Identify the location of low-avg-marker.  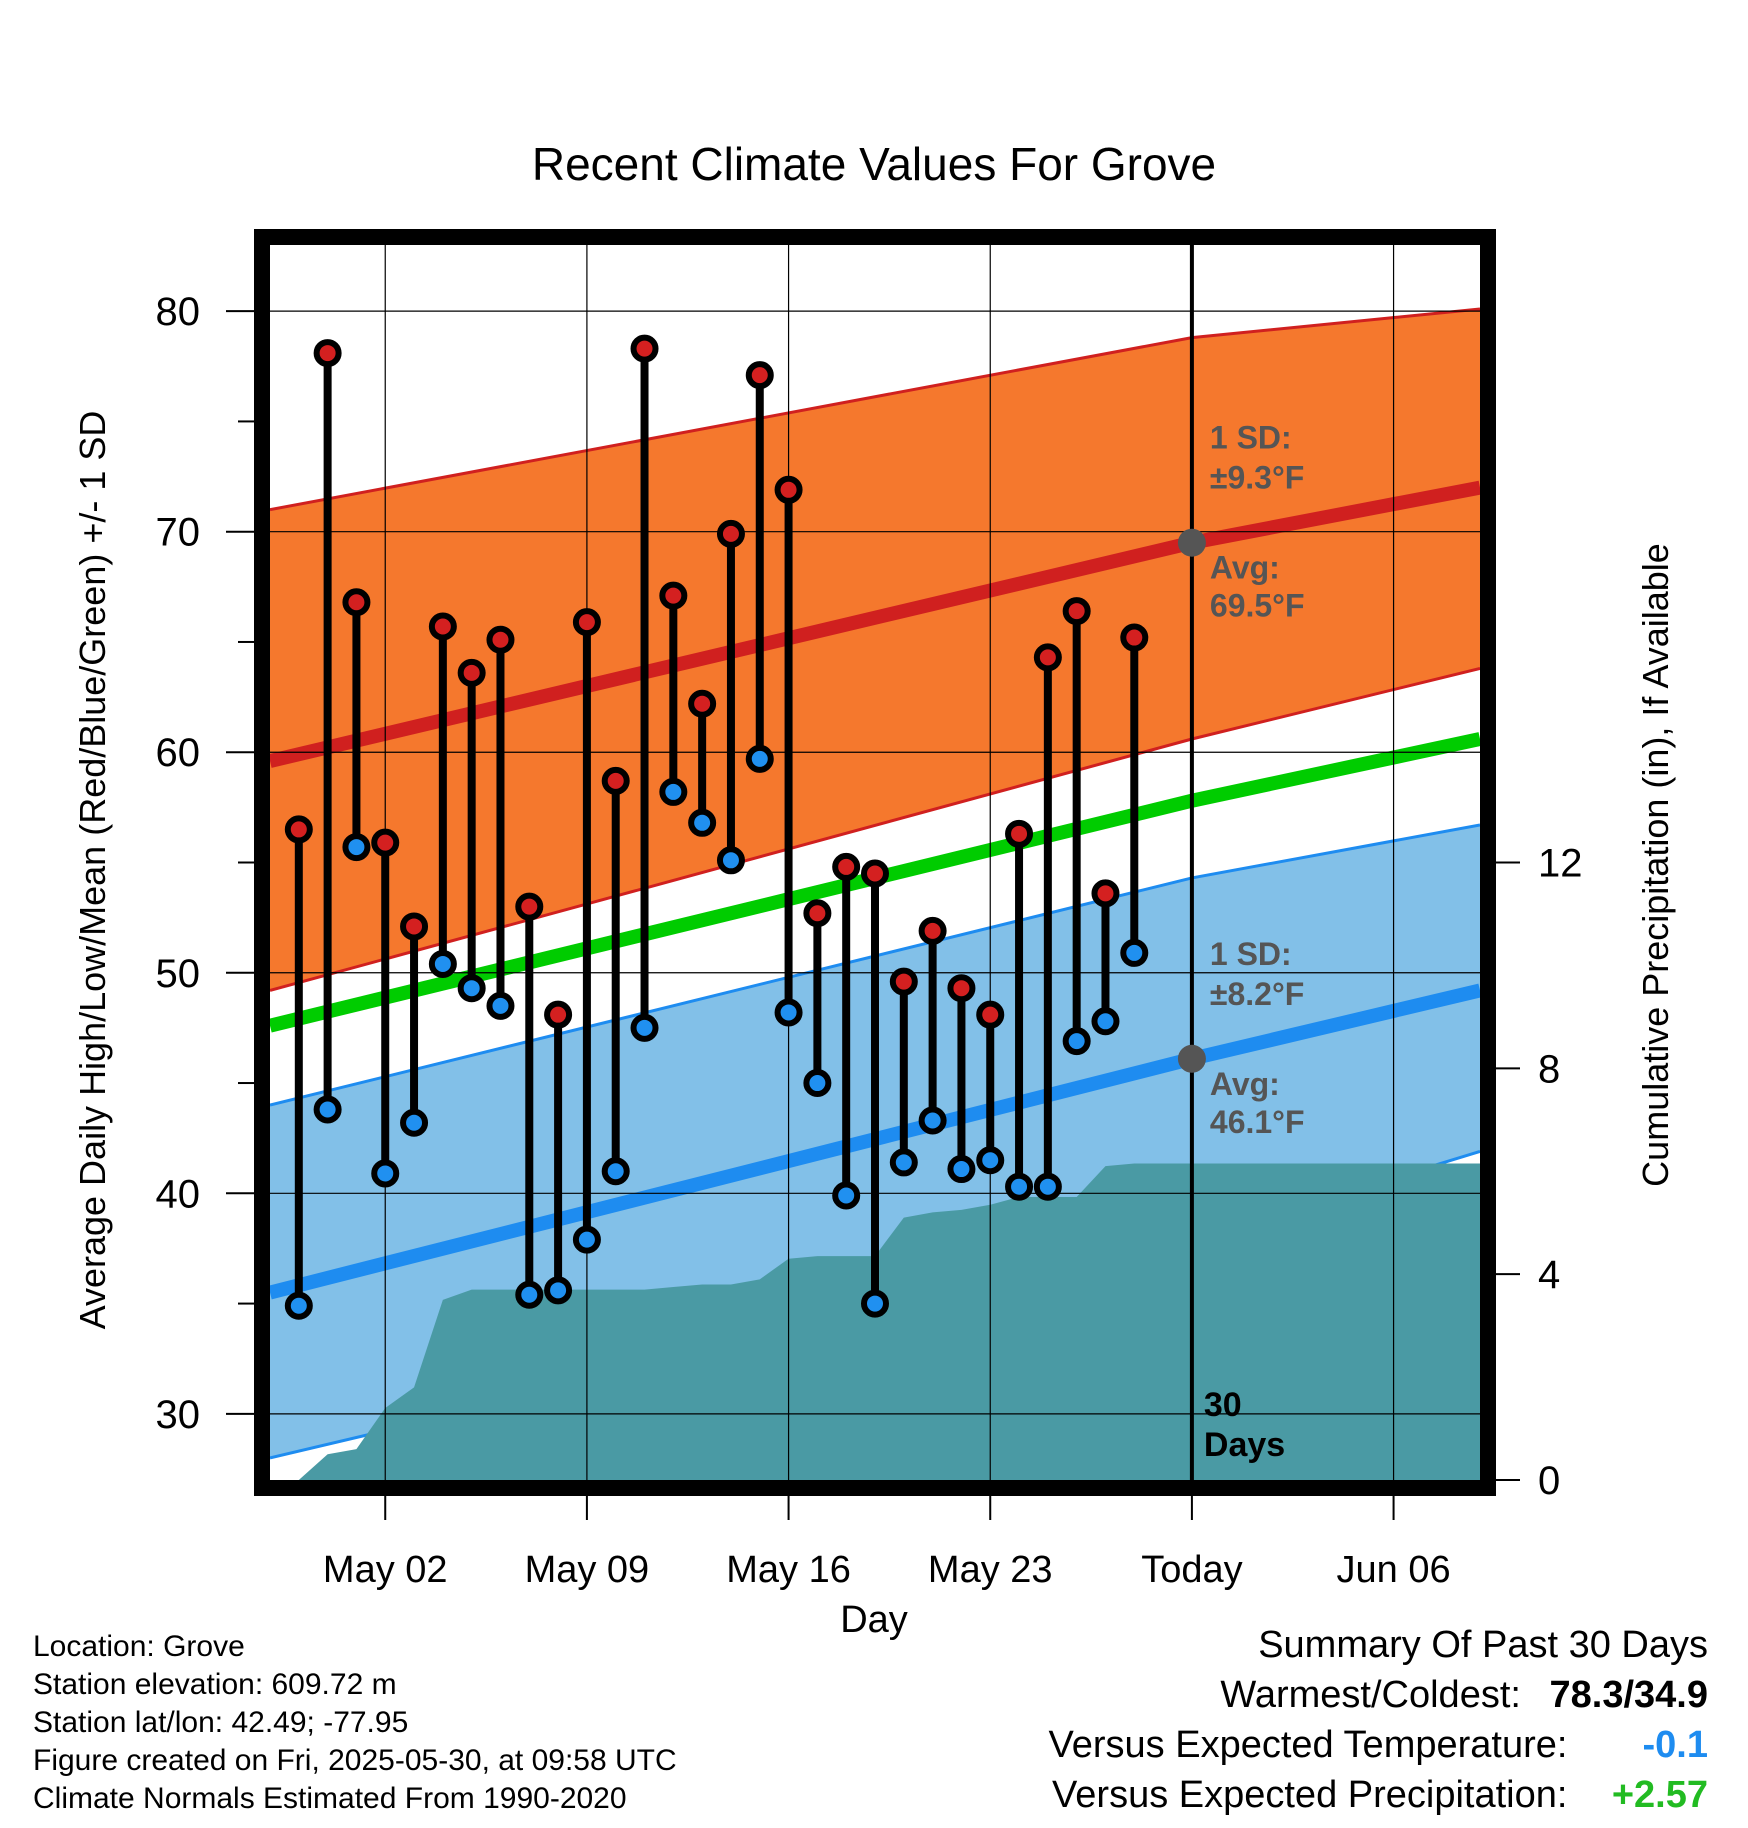
(1191, 1058).